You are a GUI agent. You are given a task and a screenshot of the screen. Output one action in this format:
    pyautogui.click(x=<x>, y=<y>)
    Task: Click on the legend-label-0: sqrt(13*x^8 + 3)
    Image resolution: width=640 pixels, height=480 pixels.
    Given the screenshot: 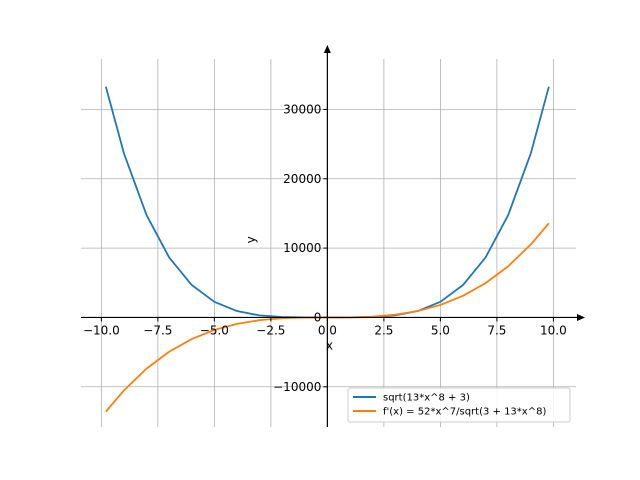 What is the action you would take?
    pyautogui.click(x=426, y=398)
    